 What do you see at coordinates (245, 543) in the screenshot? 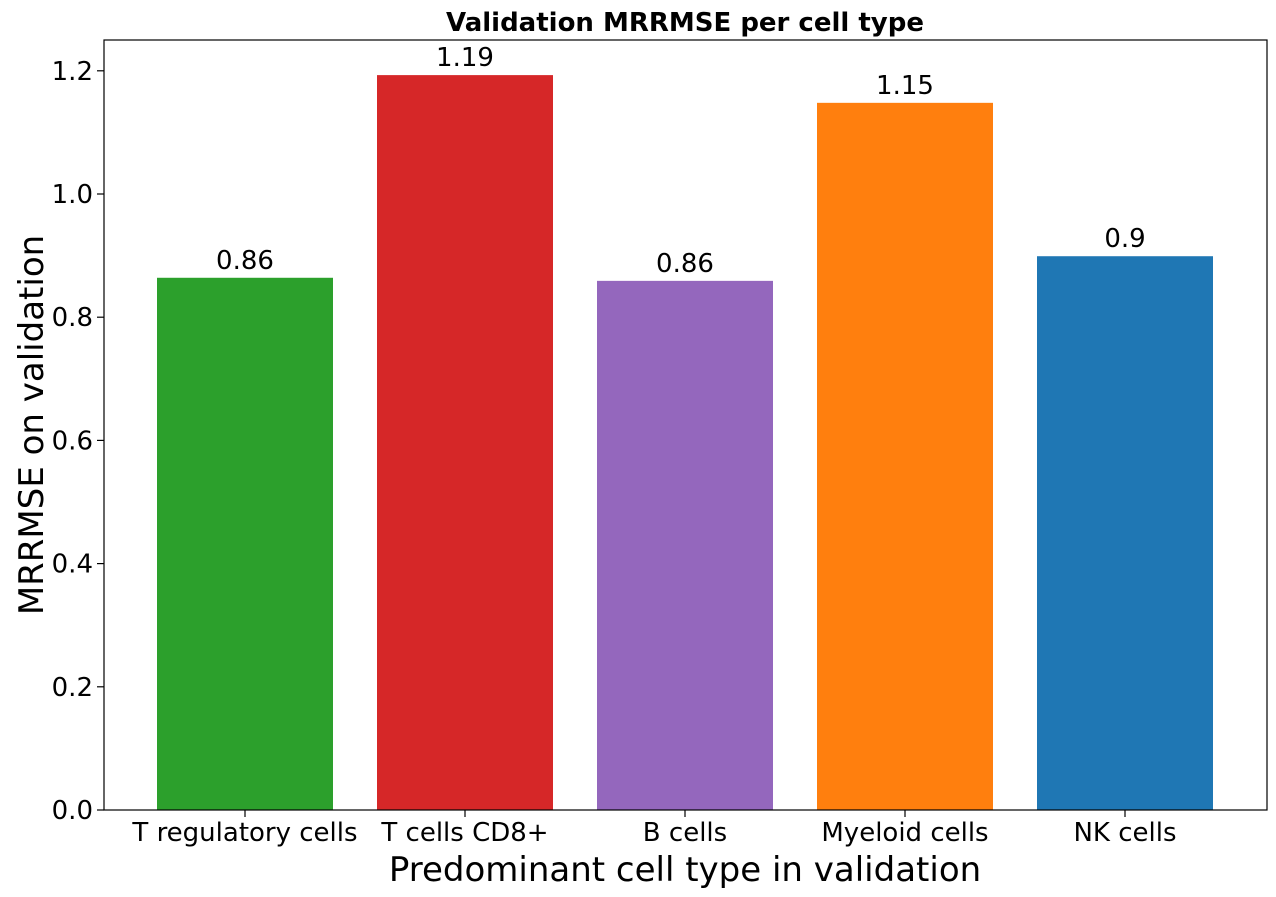
I see `bar-t-regulatory-cells` at bounding box center [245, 543].